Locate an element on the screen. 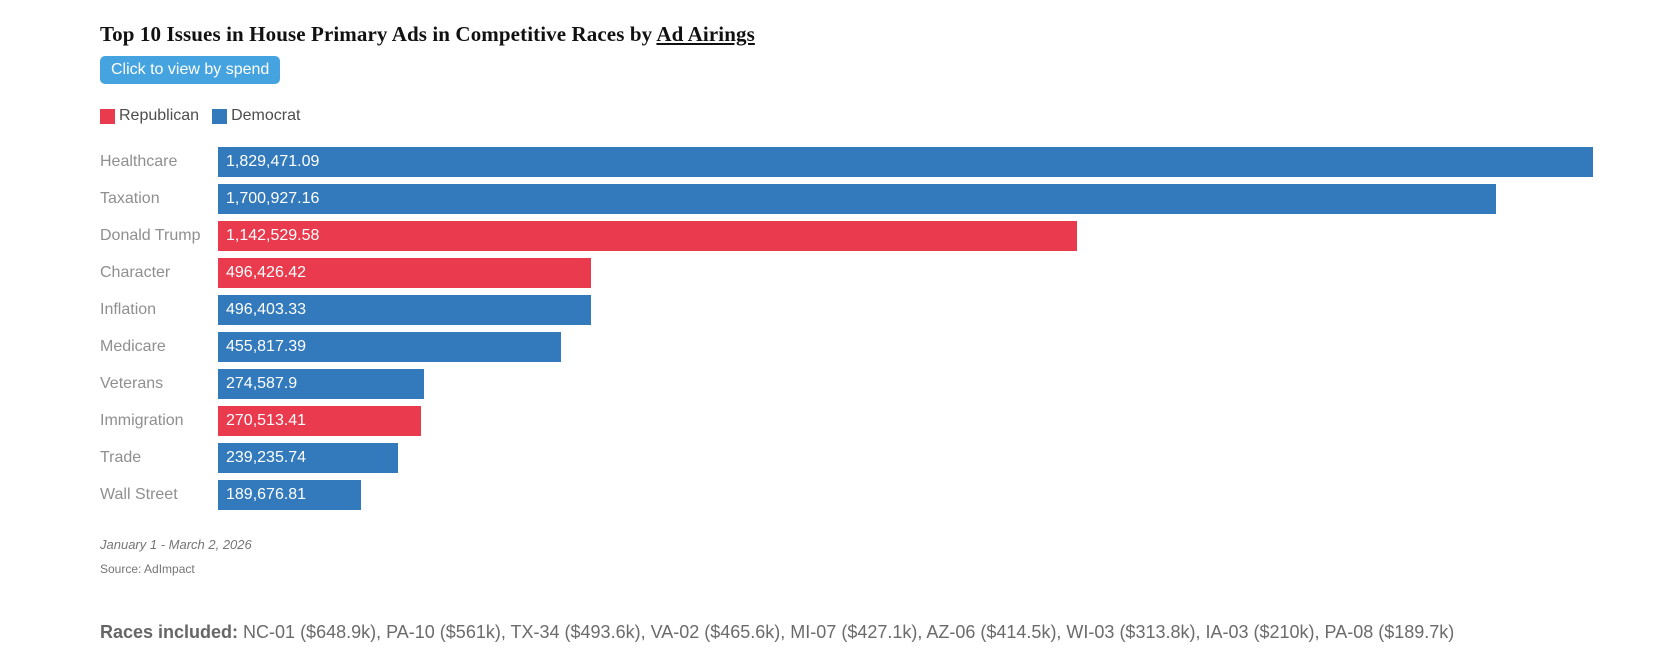 The image size is (1676, 661). bar-category-label: Immigration is located at coordinates (142, 420).